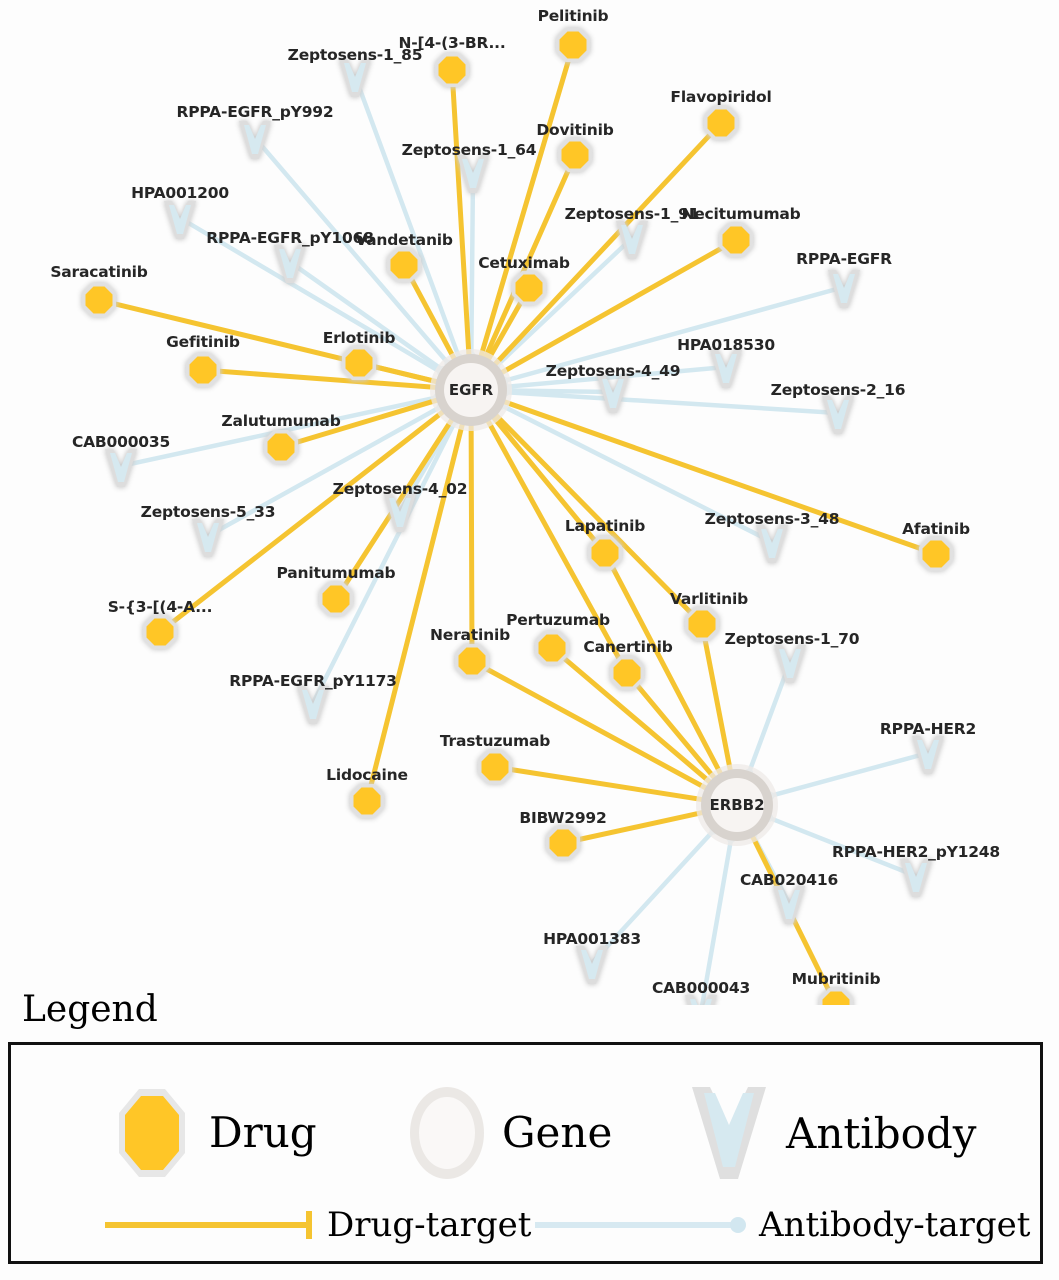  I want to click on antibody-icon, so click(729, 1133).